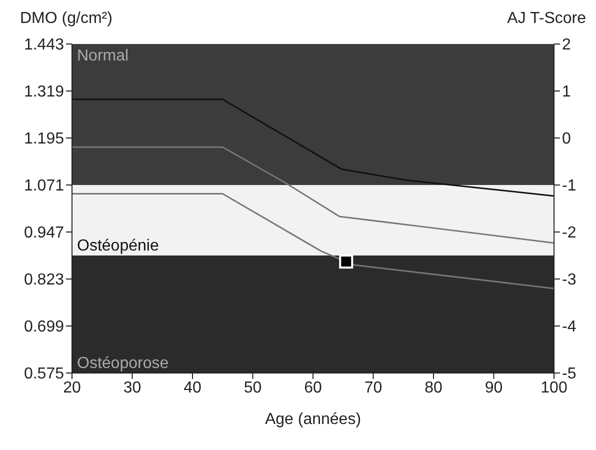 This screenshot has height=450, width=596. I want to click on x-tick-label: 20, so click(72, 387).